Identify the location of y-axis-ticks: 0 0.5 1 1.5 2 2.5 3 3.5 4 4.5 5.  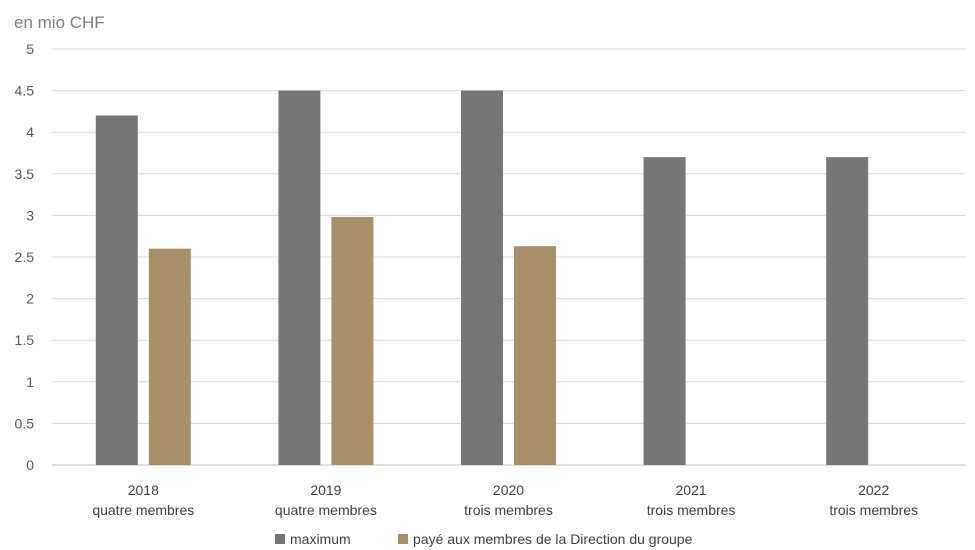
(25, 257).